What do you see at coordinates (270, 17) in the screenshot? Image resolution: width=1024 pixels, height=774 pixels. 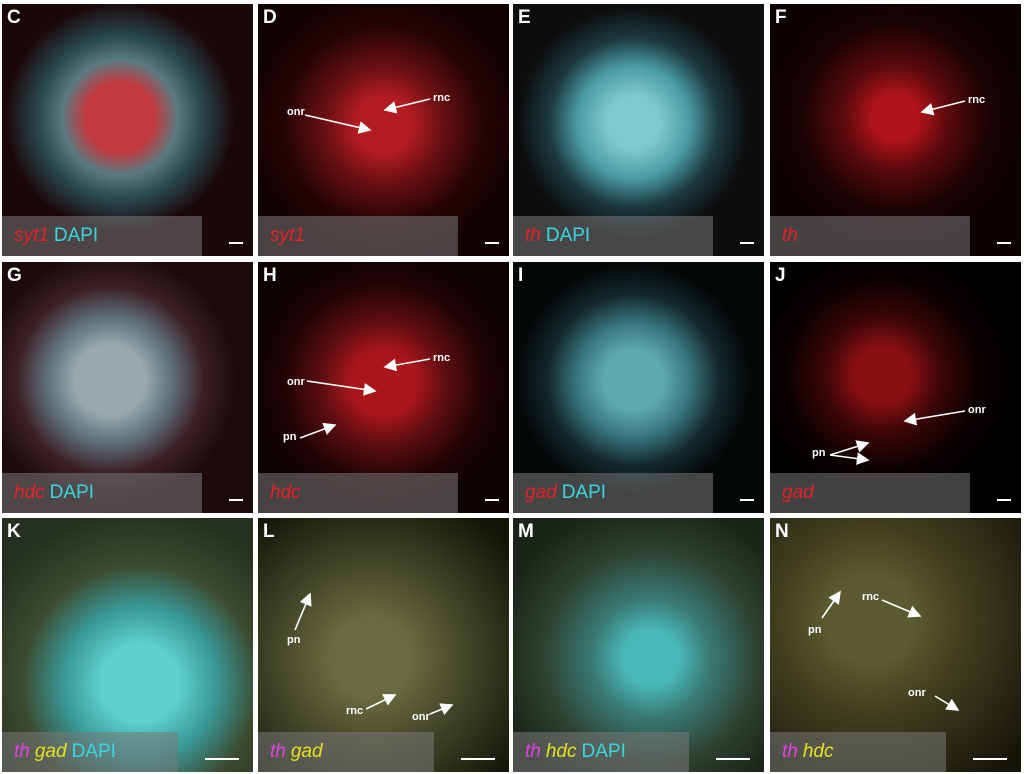 I see `panel-letter: D` at bounding box center [270, 17].